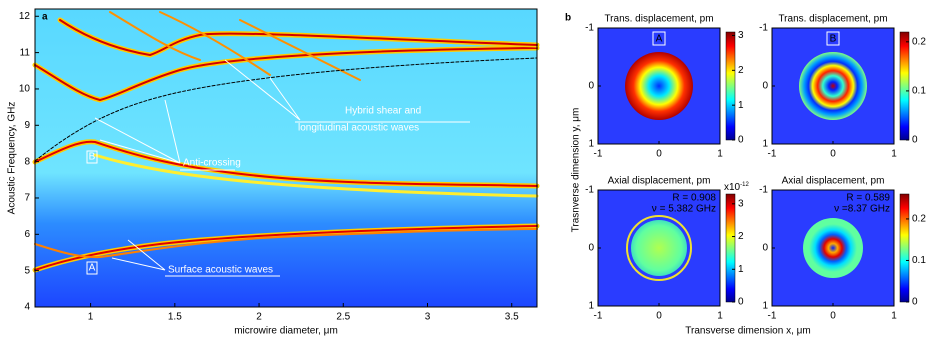  Describe the element at coordinates (25, 16) in the screenshot. I see `y-tick-label: 12` at that location.